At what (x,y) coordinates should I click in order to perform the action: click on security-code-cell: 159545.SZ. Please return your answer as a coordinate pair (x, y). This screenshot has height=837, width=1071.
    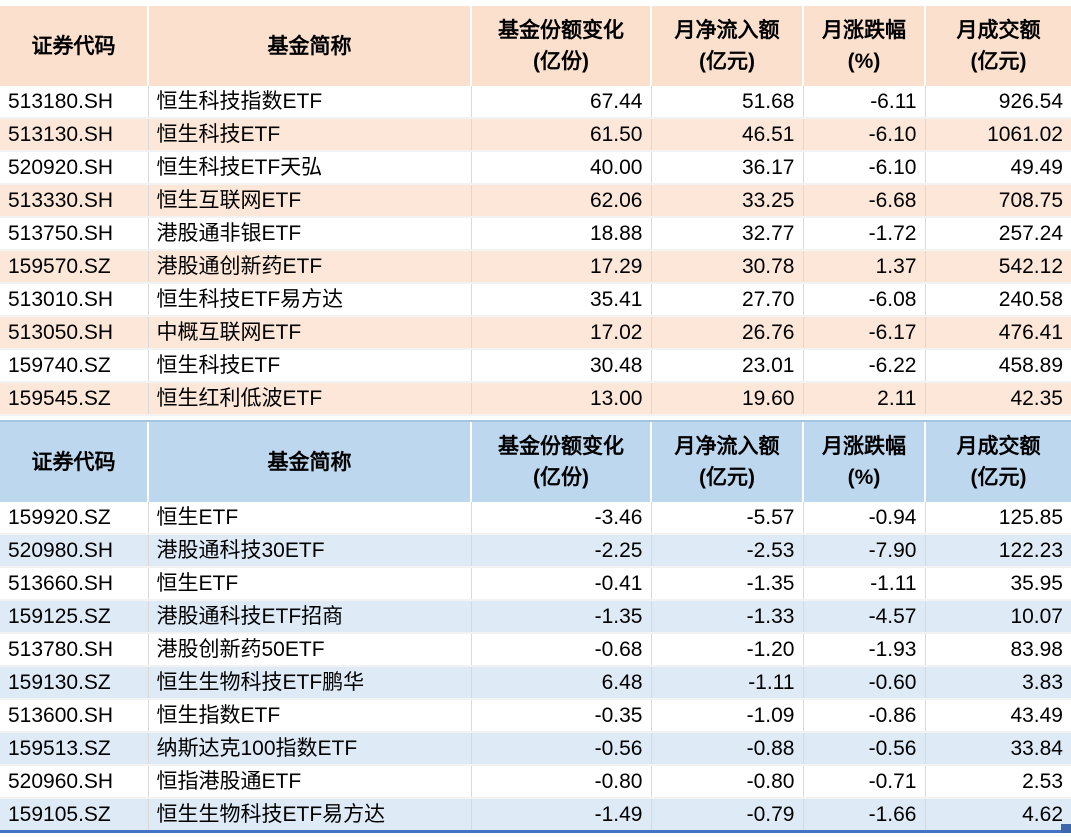
    Looking at the image, I should click on (74, 399).